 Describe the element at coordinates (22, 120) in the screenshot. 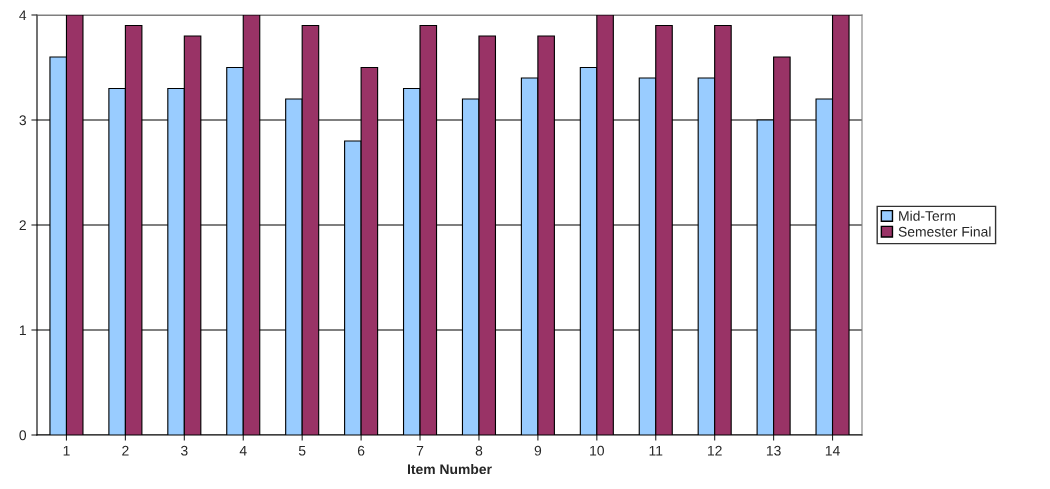

I see `y-tick-label: 3` at that location.